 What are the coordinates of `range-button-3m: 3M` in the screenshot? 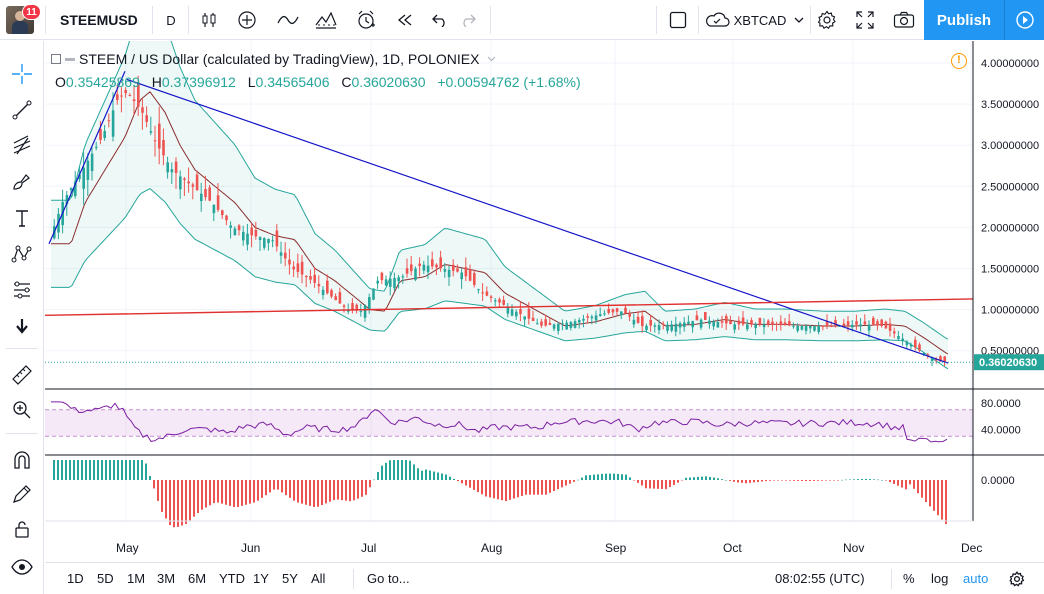 It's located at (166, 578).